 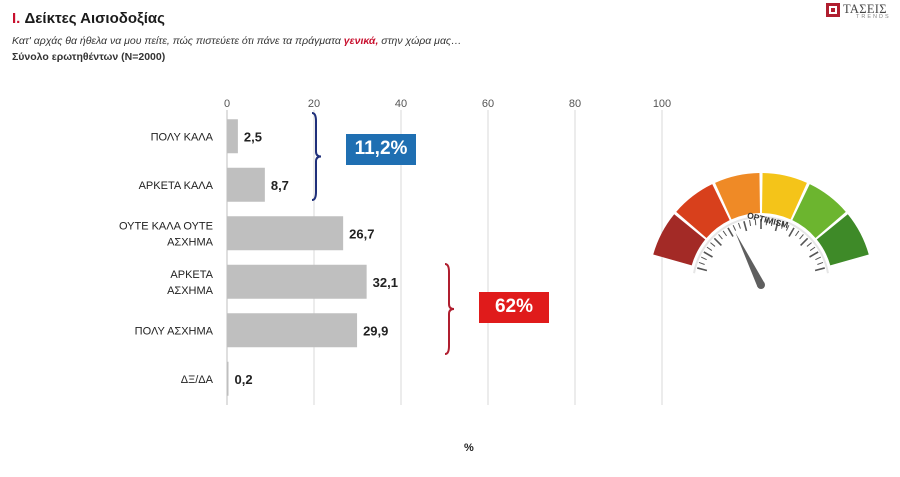 I want to click on negative-total-badge: 62%, so click(x=514, y=307).